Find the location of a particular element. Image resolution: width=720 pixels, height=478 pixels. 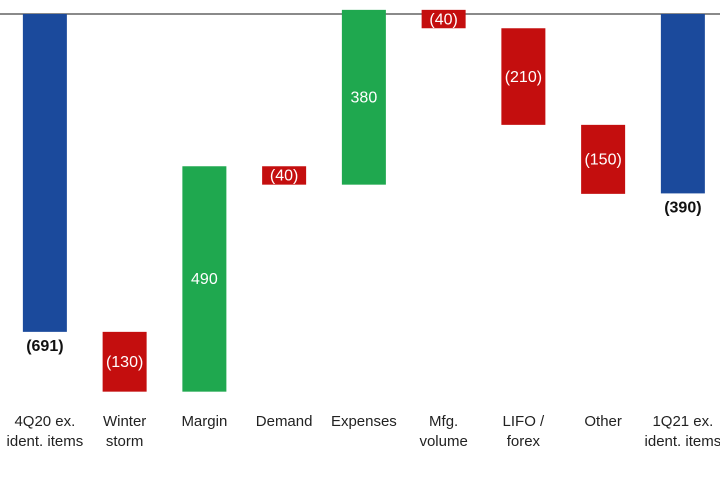

category-label: Expenses is located at coordinates (363, 421).